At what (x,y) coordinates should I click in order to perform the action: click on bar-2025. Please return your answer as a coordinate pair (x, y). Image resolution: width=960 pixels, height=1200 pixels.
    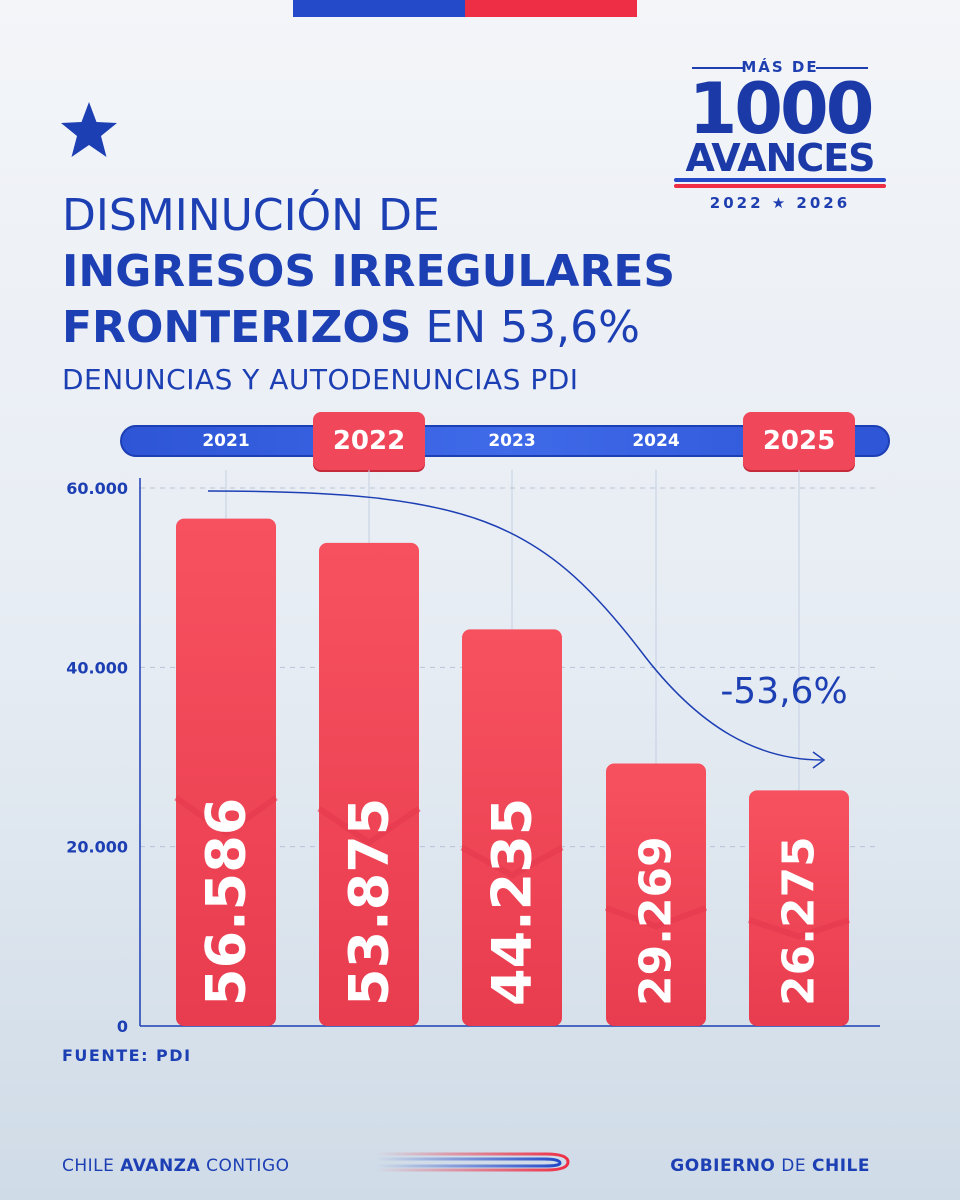
    Looking at the image, I should click on (799, 908).